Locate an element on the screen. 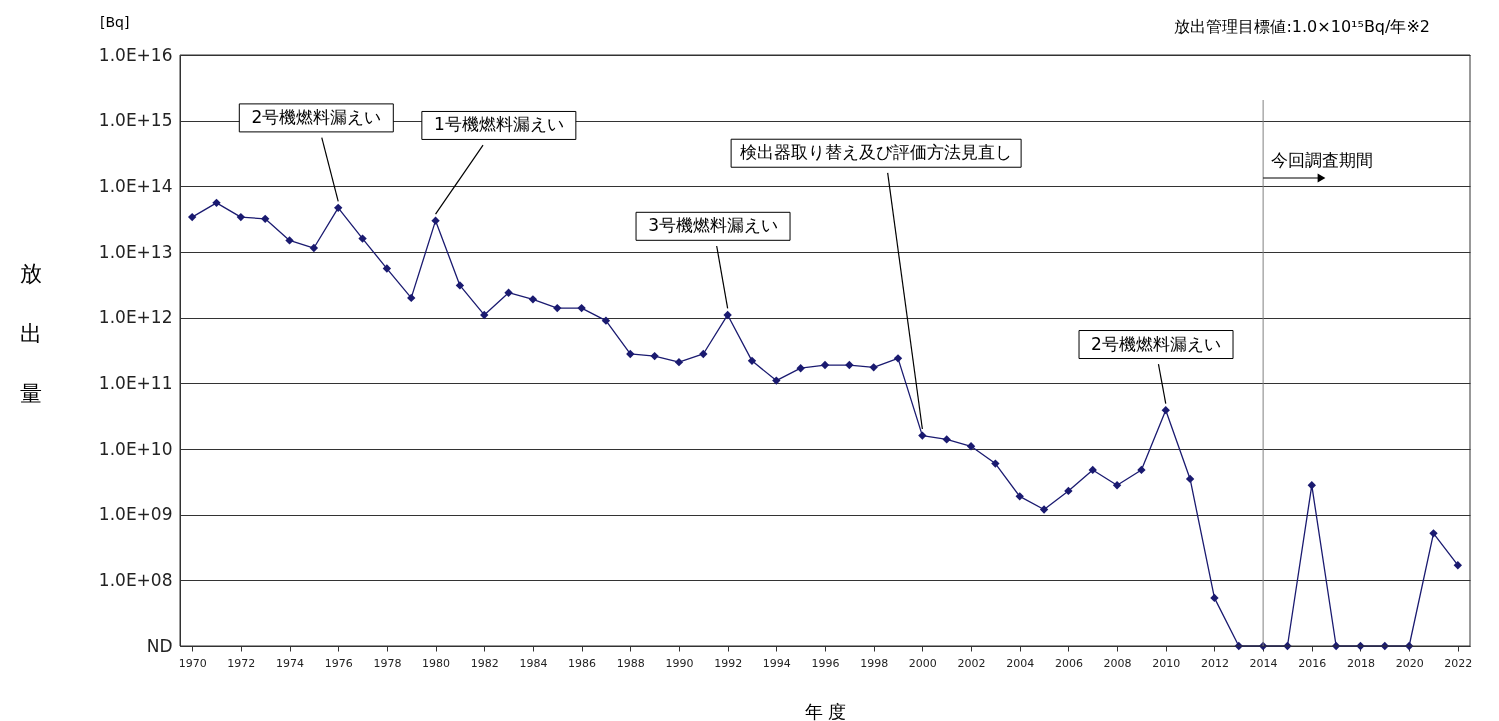 This screenshot has height=721, width=1499. y-tick-label: 1.0E+13 is located at coordinates (135, 251).